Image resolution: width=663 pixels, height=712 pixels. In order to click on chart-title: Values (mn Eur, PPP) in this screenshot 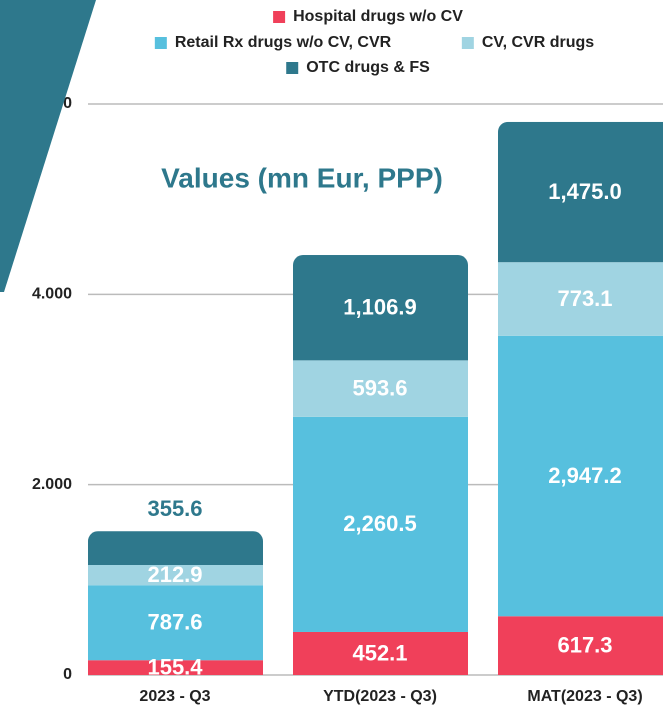, I will do `click(302, 177)`.